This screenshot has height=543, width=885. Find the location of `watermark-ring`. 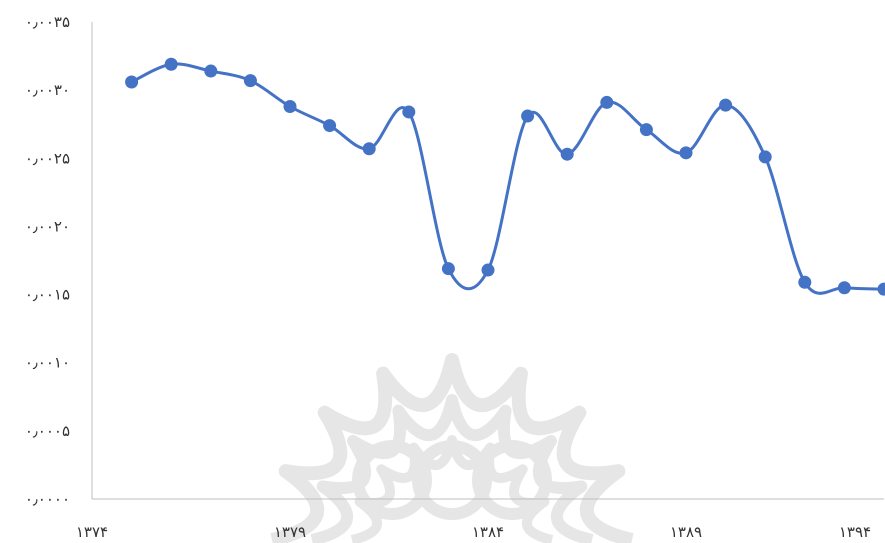

watermark-ring is located at coordinates (452, 448).